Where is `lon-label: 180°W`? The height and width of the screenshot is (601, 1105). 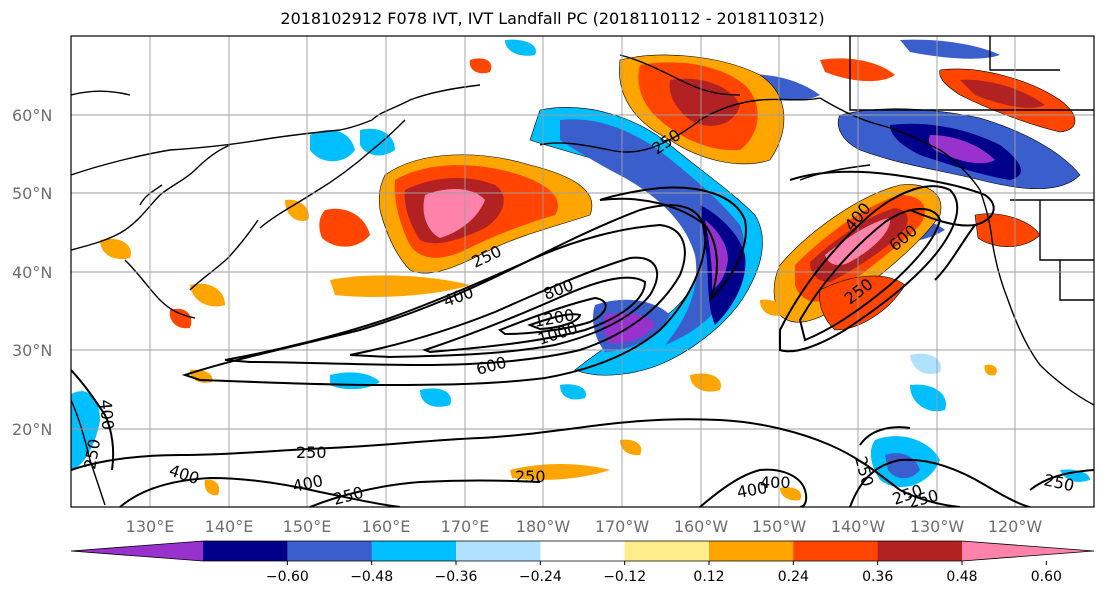 lon-label: 180°W is located at coordinates (543, 526).